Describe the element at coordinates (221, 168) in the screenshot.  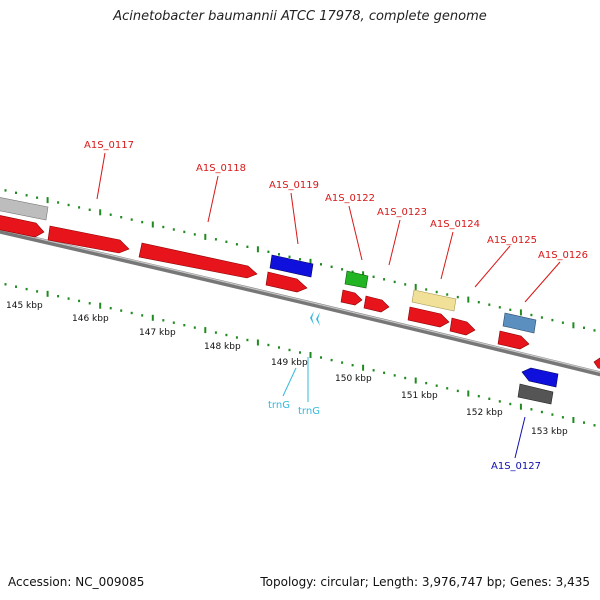
I see `gene-label-a1s-0118: A1S_0118` at that location.